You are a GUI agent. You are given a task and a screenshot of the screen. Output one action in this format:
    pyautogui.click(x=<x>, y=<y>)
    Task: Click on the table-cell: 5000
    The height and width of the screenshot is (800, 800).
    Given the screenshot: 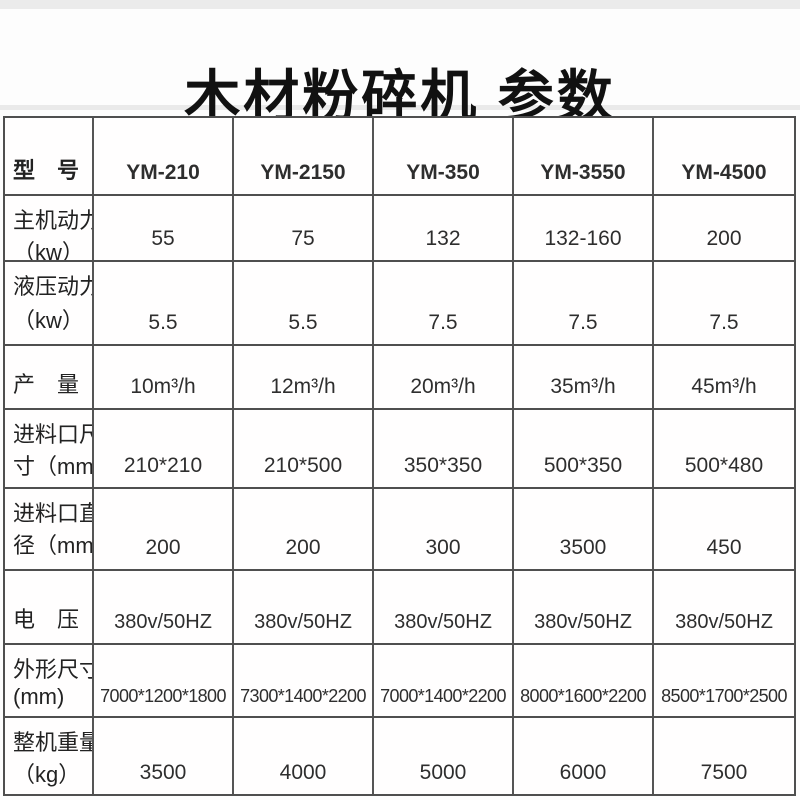 What is the action you would take?
    pyautogui.click(x=444, y=756)
    